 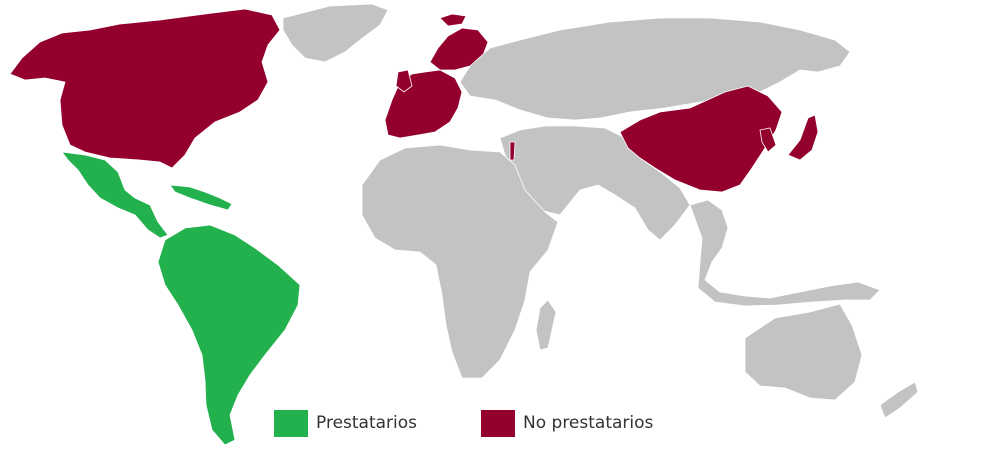 I want to click on region-japan, so click(x=803, y=137).